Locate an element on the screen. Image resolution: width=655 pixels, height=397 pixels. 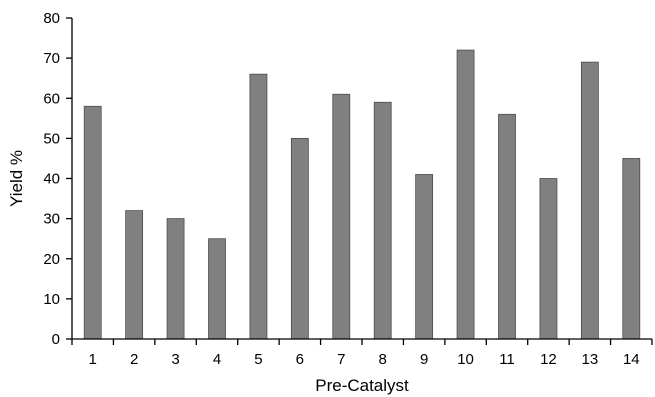
y-axis-title: Yield % is located at coordinates (16, 178).